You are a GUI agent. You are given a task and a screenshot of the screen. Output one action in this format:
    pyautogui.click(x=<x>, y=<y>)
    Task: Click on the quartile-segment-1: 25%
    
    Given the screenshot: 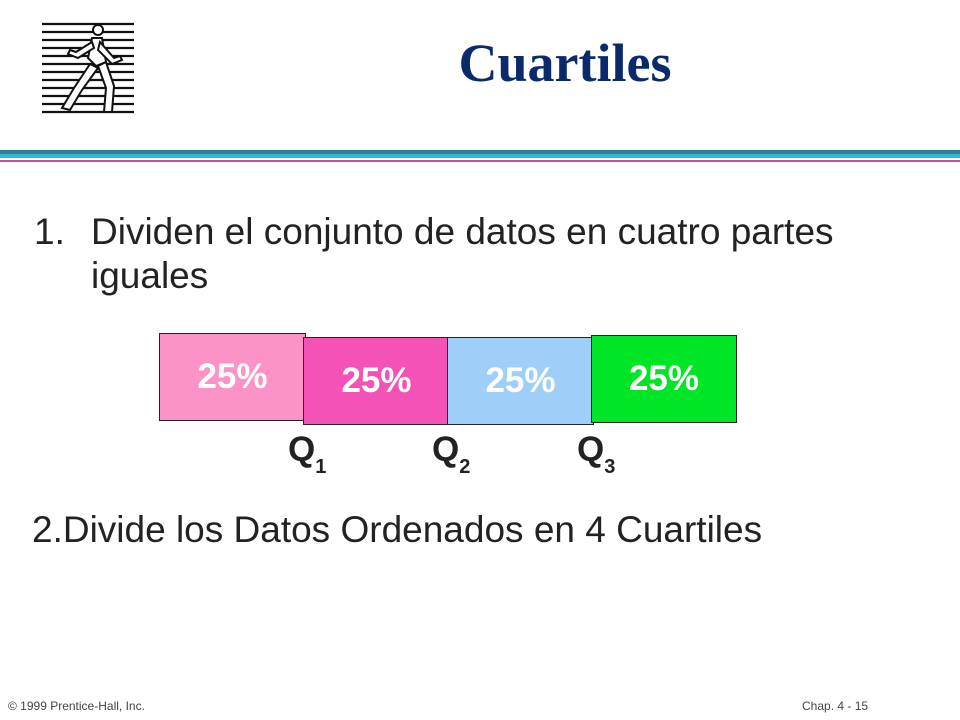 What is the action you would take?
    pyautogui.click(x=232, y=377)
    